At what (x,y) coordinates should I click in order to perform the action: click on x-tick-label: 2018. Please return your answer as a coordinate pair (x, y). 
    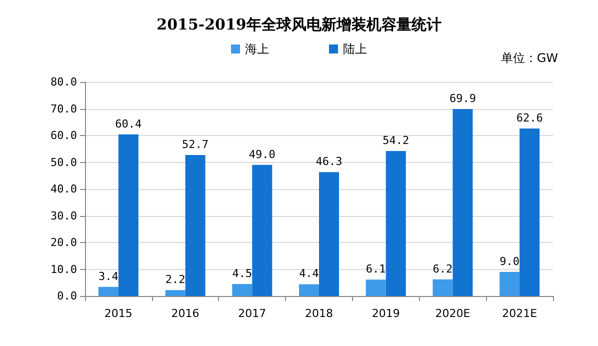
    Looking at the image, I should click on (319, 313).